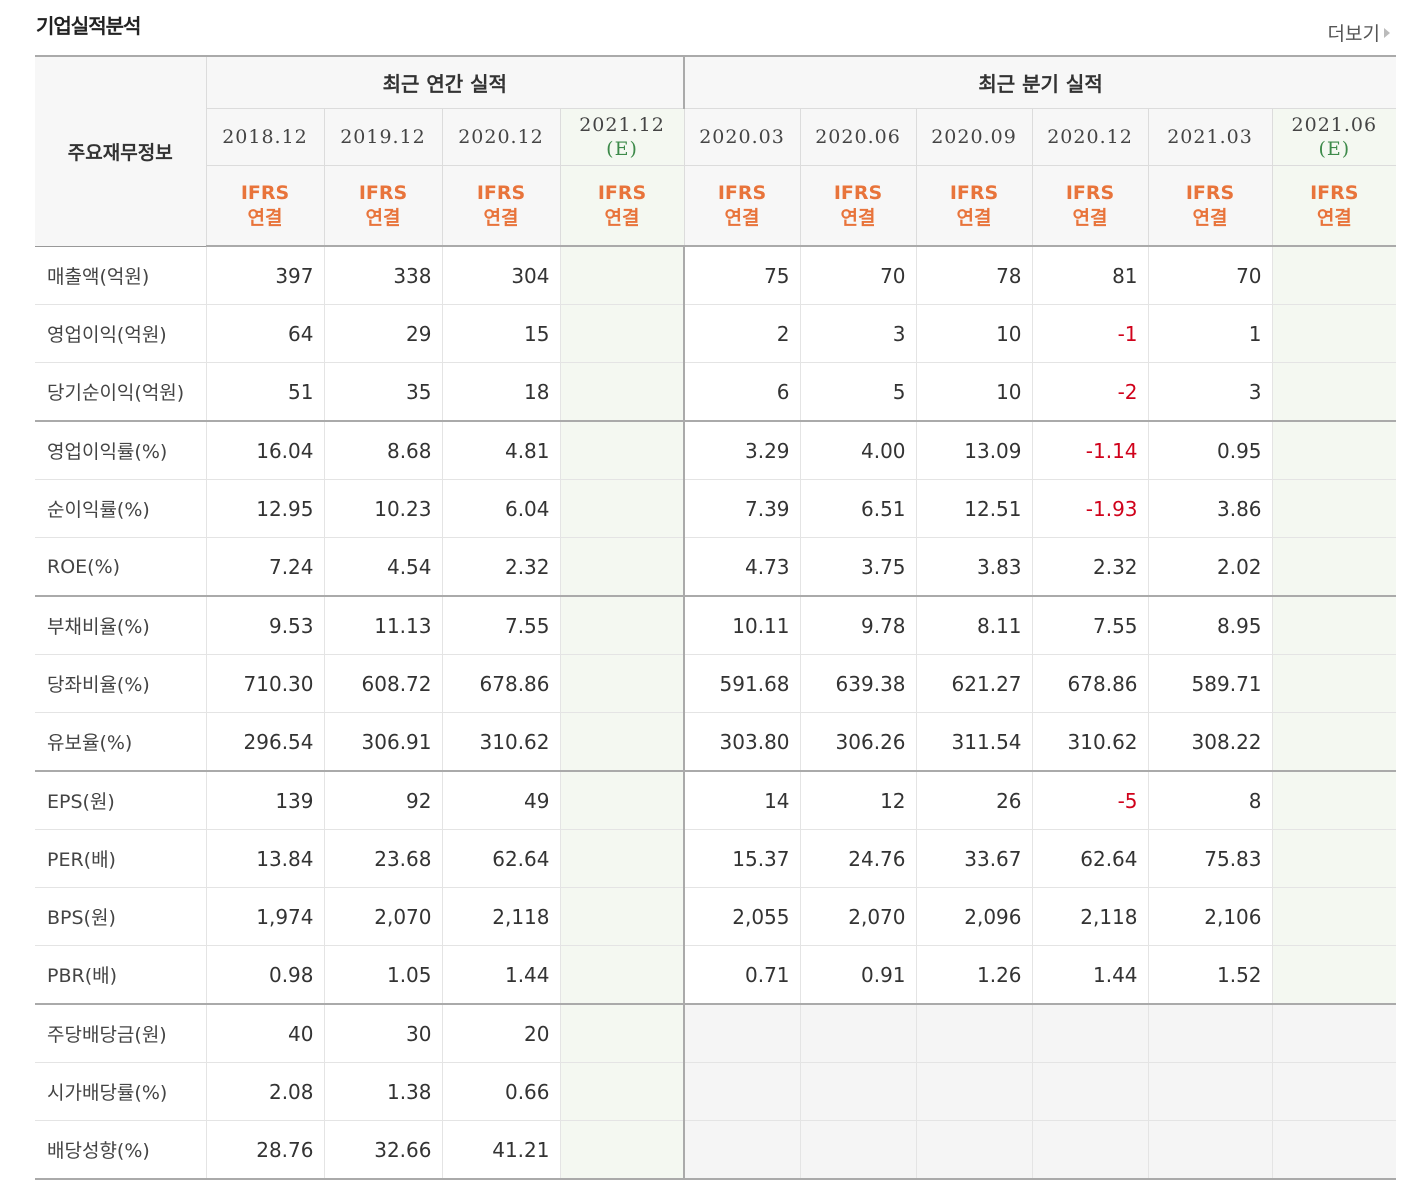  I want to click on table-cell: 64, so click(264, 333).